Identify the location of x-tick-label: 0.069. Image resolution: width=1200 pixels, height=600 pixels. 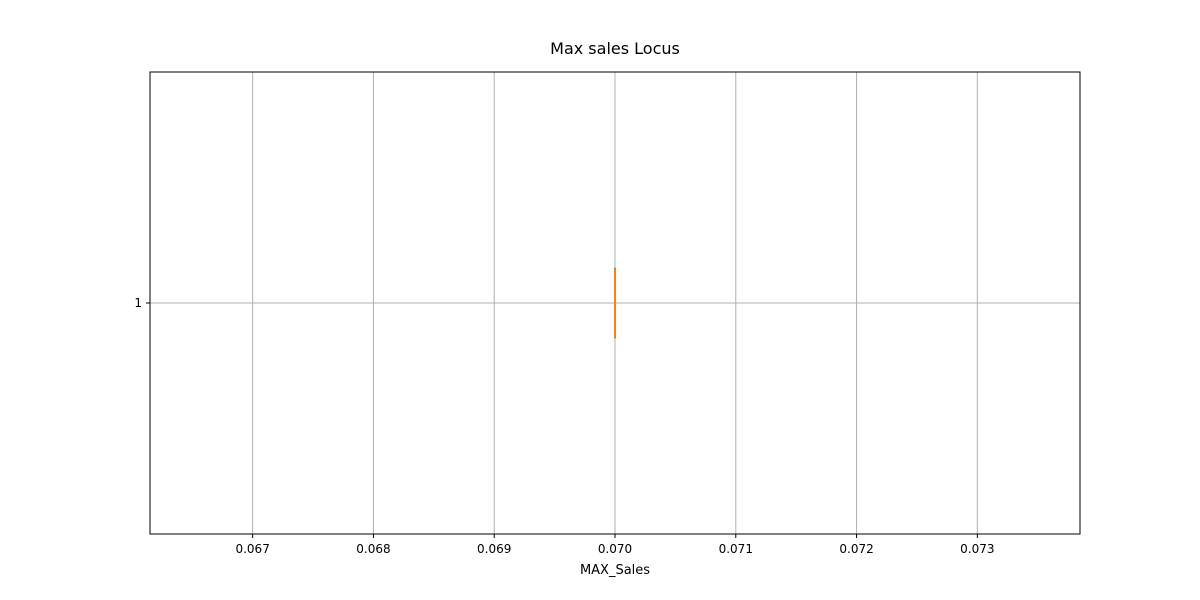
(494, 549).